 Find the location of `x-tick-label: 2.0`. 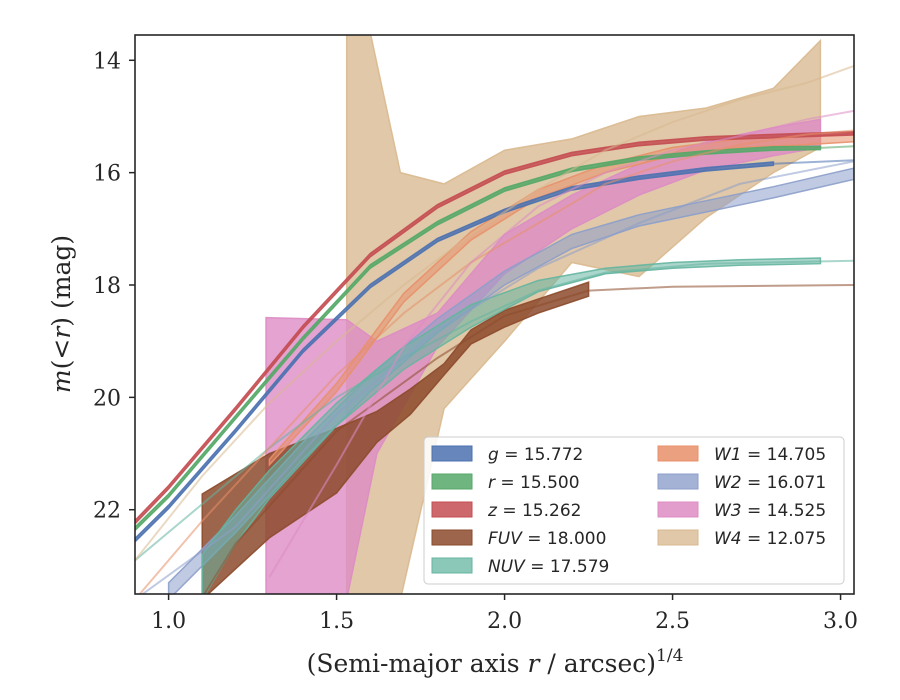

x-tick-label: 2.0 is located at coordinates (504, 621).